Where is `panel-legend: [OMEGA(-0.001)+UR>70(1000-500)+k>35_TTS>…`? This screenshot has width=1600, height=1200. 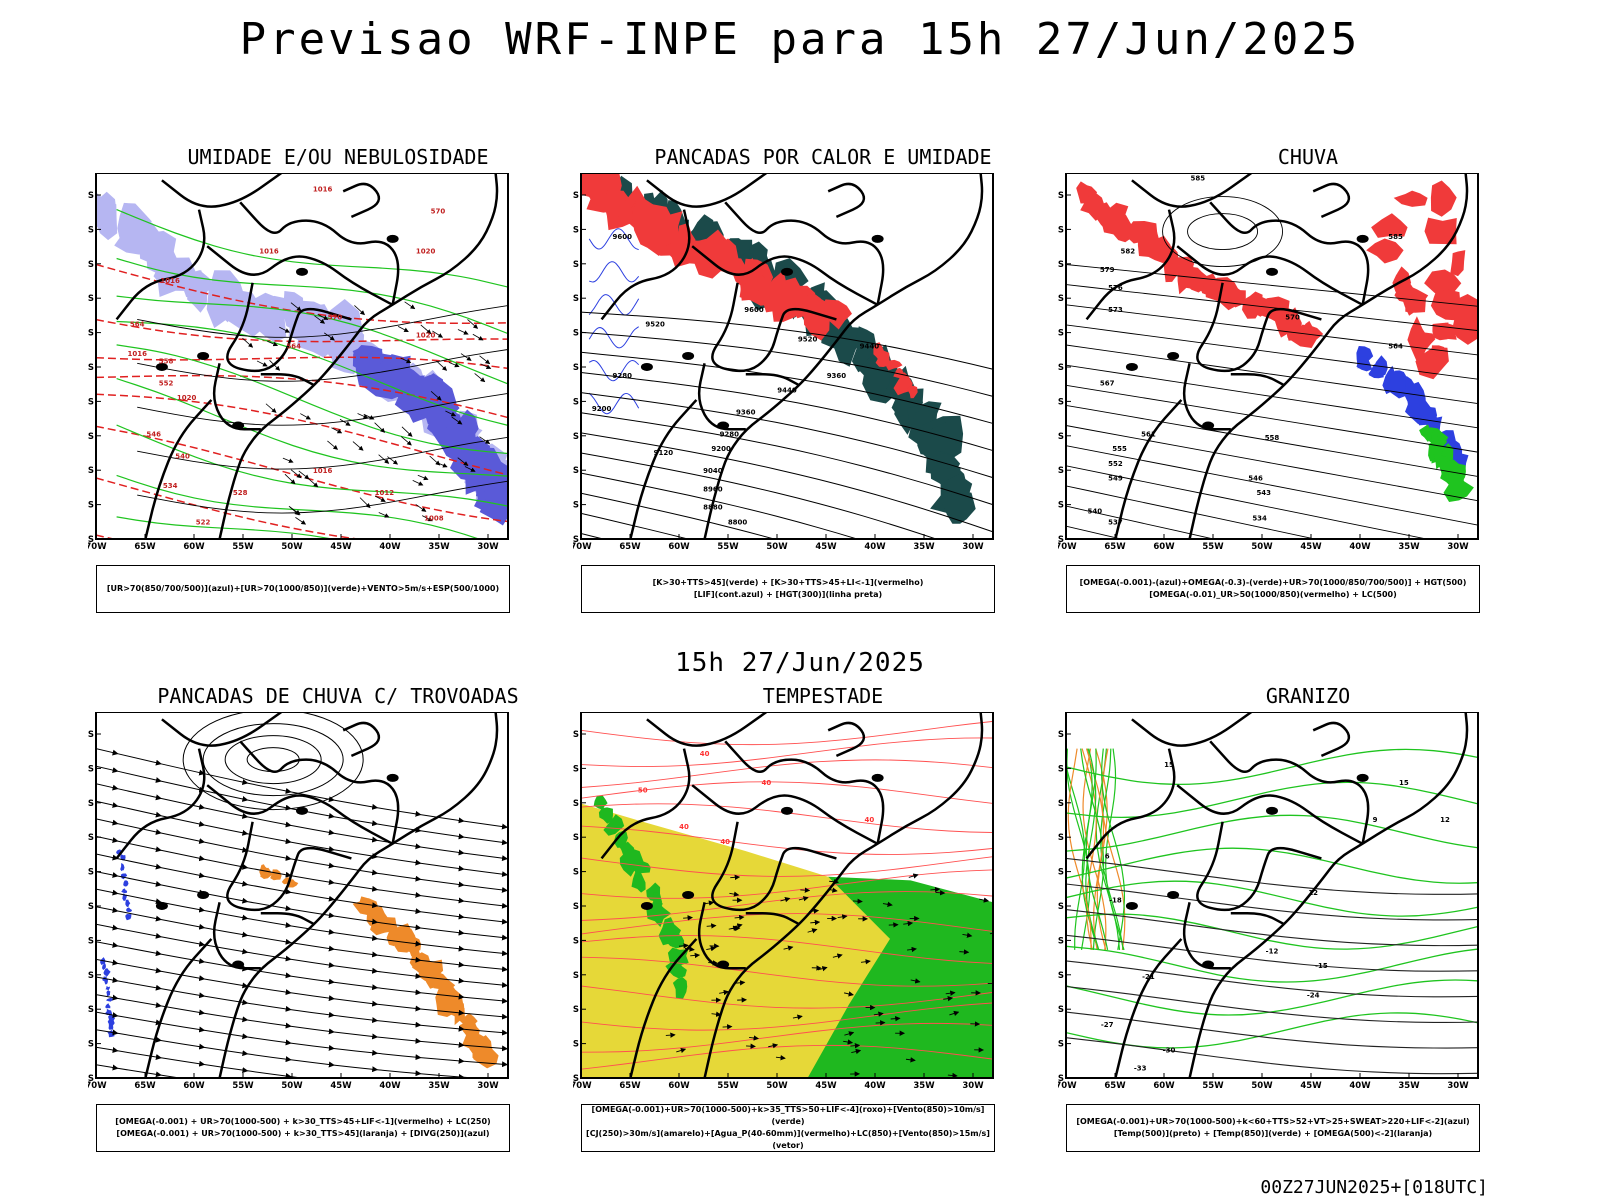
panel-legend: [OMEGA(-0.001)+UR>70(1000-500)+k>35_TTS>… is located at coordinates (788, 1128).